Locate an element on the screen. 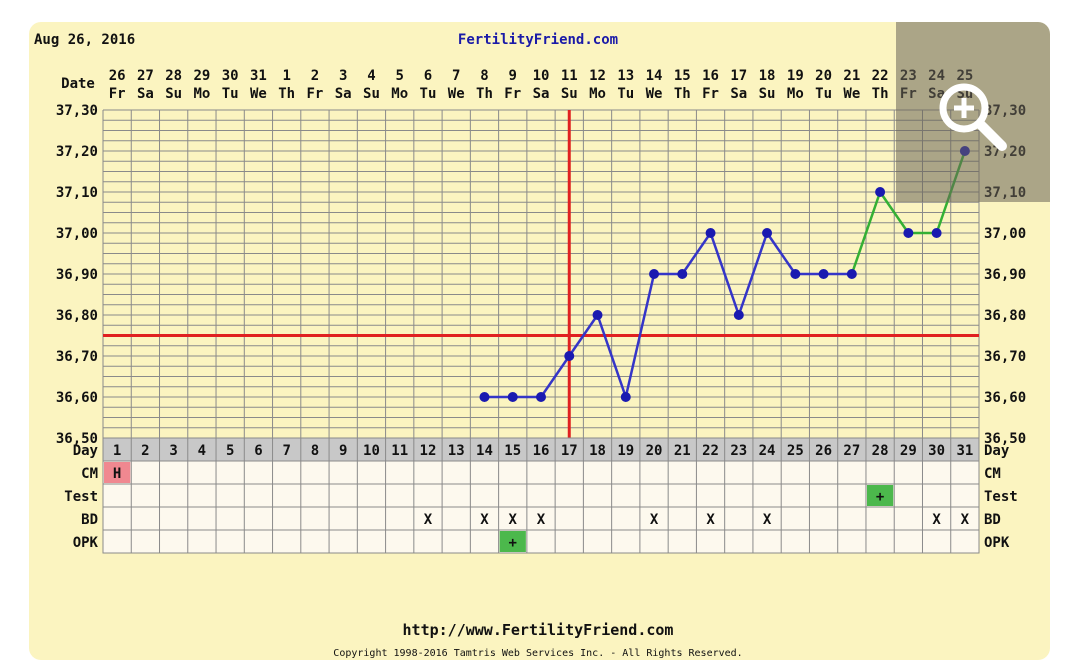  day-label: 3 is located at coordinates (173, 451).